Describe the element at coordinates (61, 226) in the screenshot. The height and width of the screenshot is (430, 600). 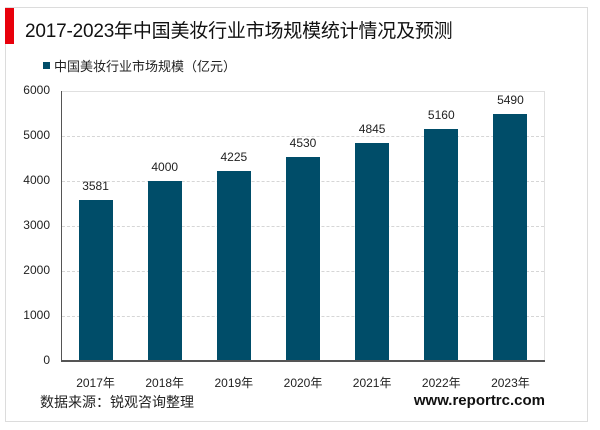
I see `y-axis-line` at that location.